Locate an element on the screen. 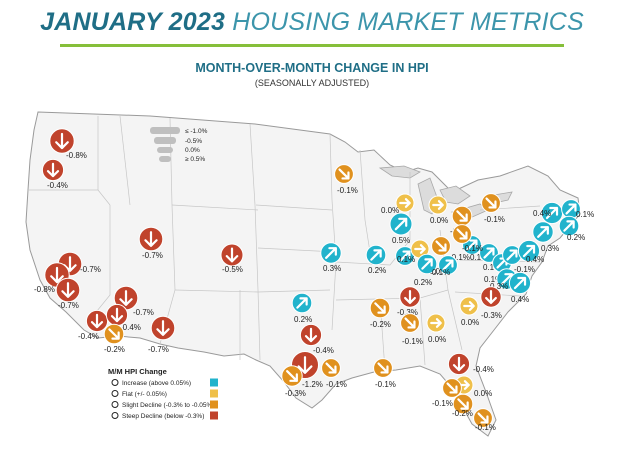 This screenshot has width=624, height=455. legend-item-label: Steep Decline (below -0.3%) is located at coordinates (163, 416).